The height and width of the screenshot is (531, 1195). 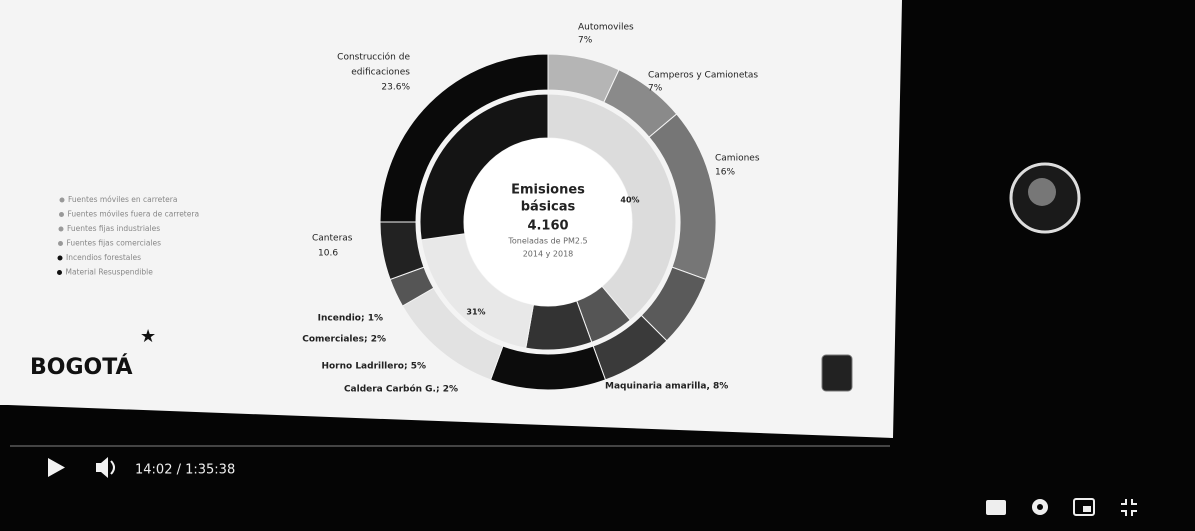 What do you see at coordinates (373, 57) in the screenshot?
I see `segment-label: Construcción de` at bounding box center [373, 57].